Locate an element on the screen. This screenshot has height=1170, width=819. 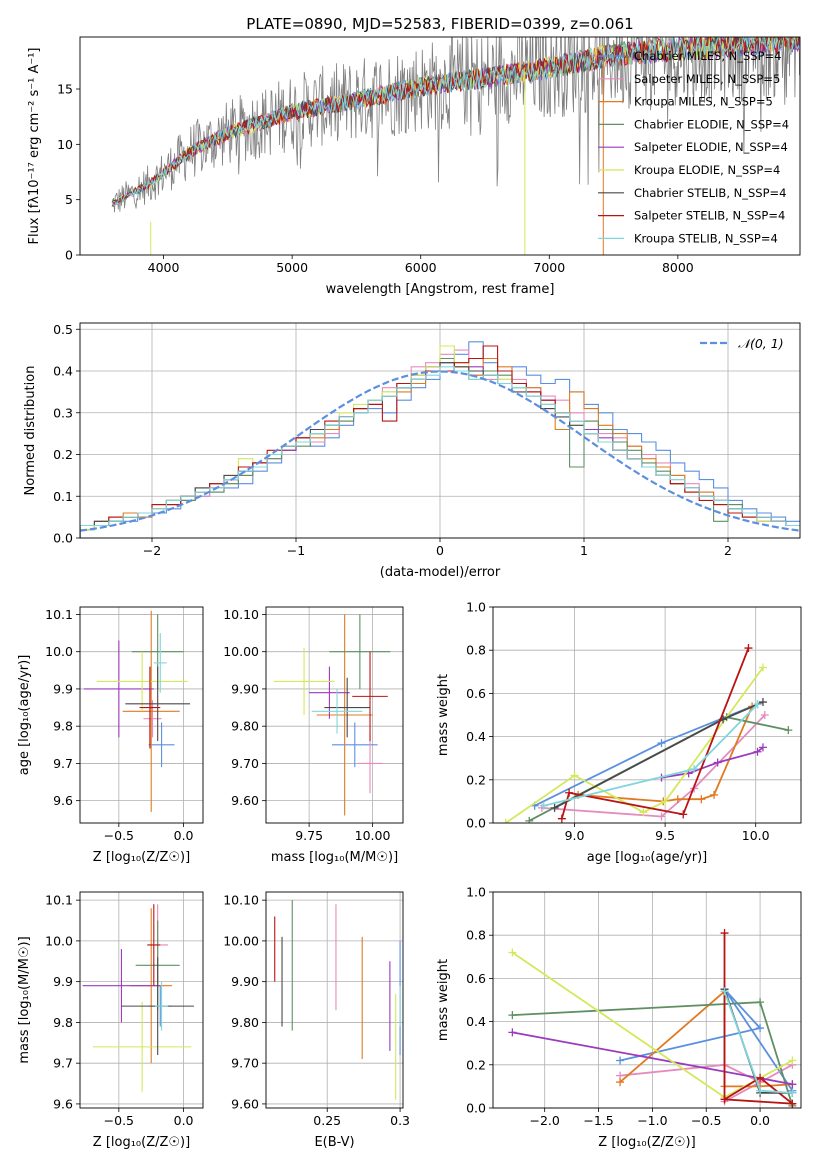
x-tick-label: 6000 is located at coordinates (421, 267).